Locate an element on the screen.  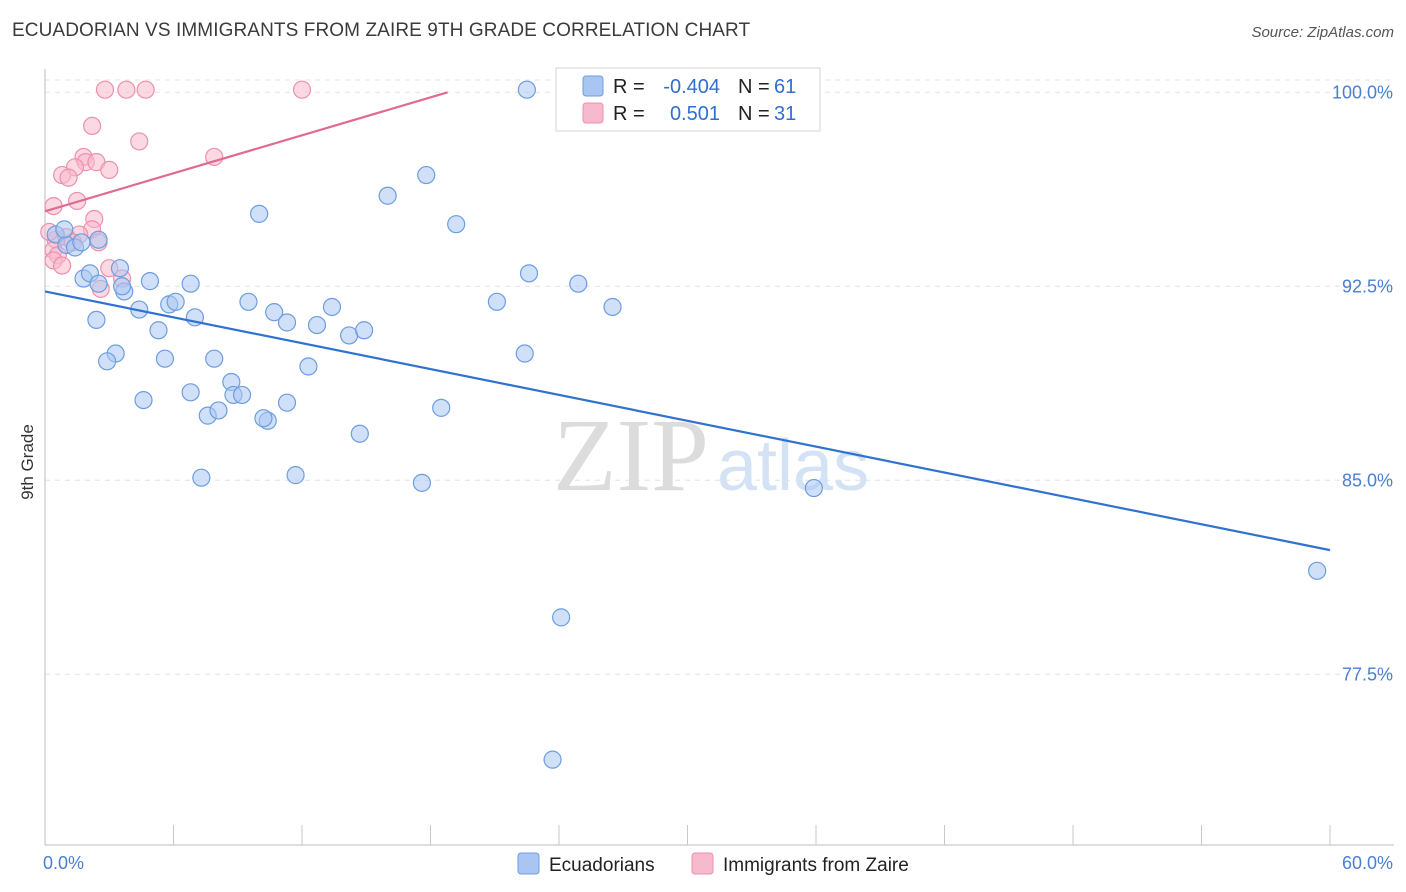
legend-label-zaire: Immigrants from Zaire is located at coordinates (816, 865).